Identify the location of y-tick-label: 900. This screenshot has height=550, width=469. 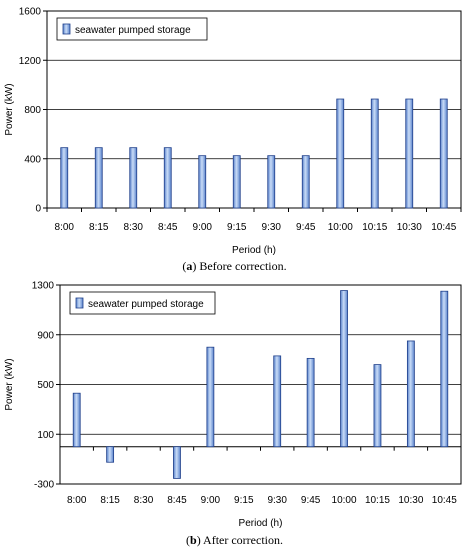
(45, 335).